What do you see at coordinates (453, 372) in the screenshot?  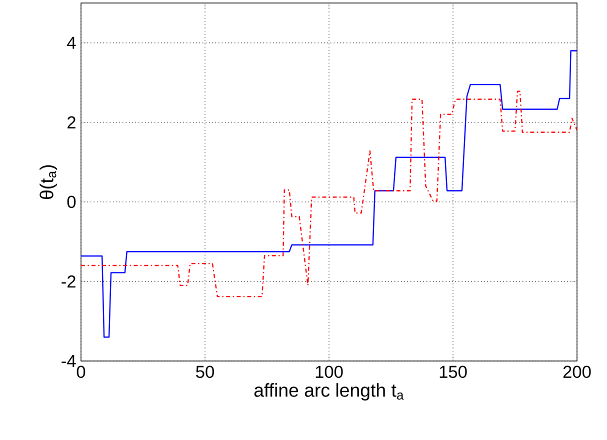 I see `x-tick-label: 150` at bounding box center [453, 372].